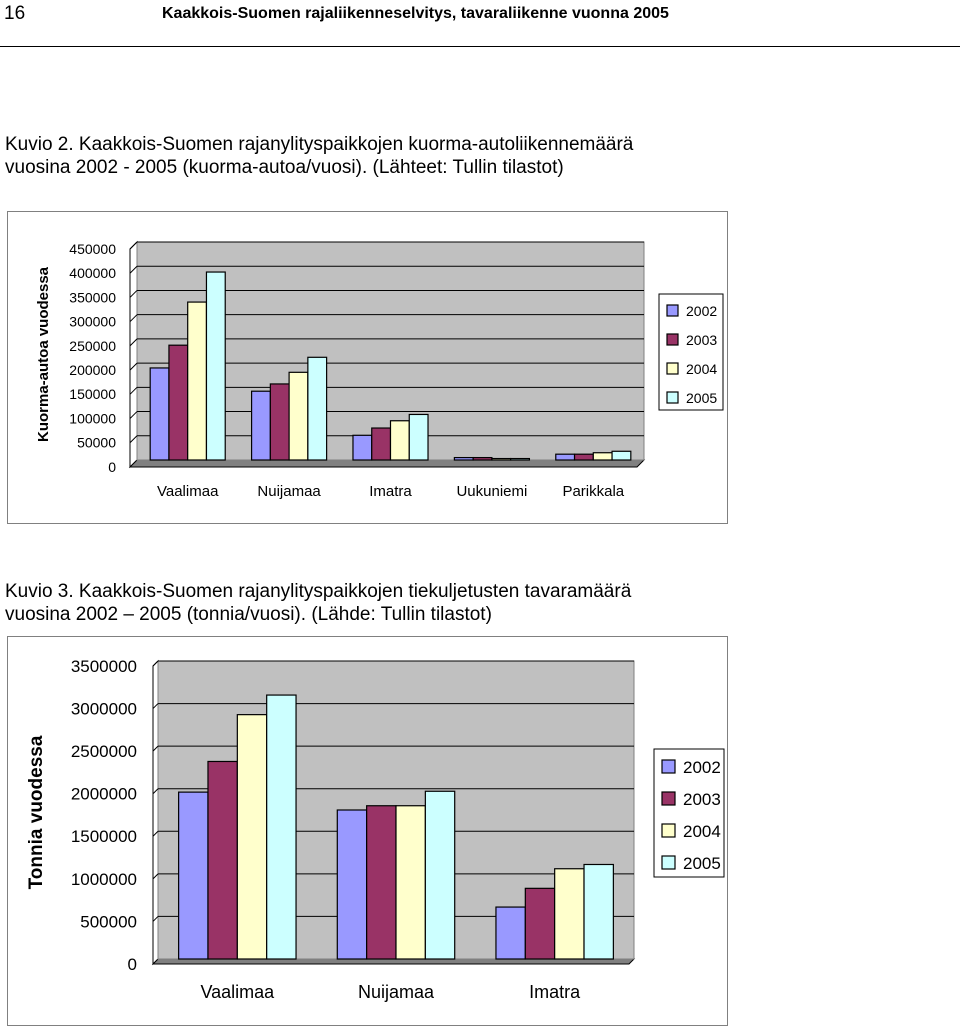  Describe the element at coordinates (593, 491) in the screenshot. I see `x-category-label: Parikkala` at that location.